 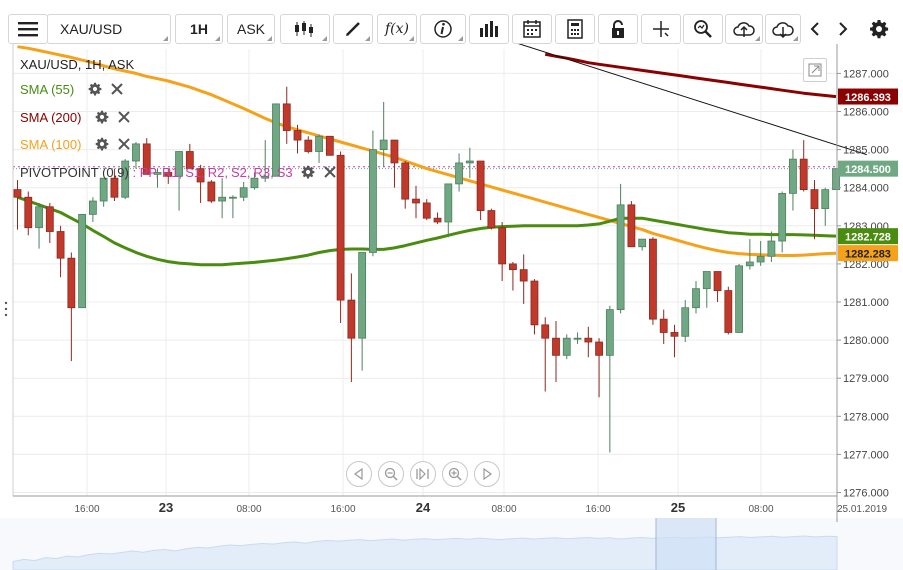 I want to click on pivot-s2: S2,, so click(x=240, y=172).